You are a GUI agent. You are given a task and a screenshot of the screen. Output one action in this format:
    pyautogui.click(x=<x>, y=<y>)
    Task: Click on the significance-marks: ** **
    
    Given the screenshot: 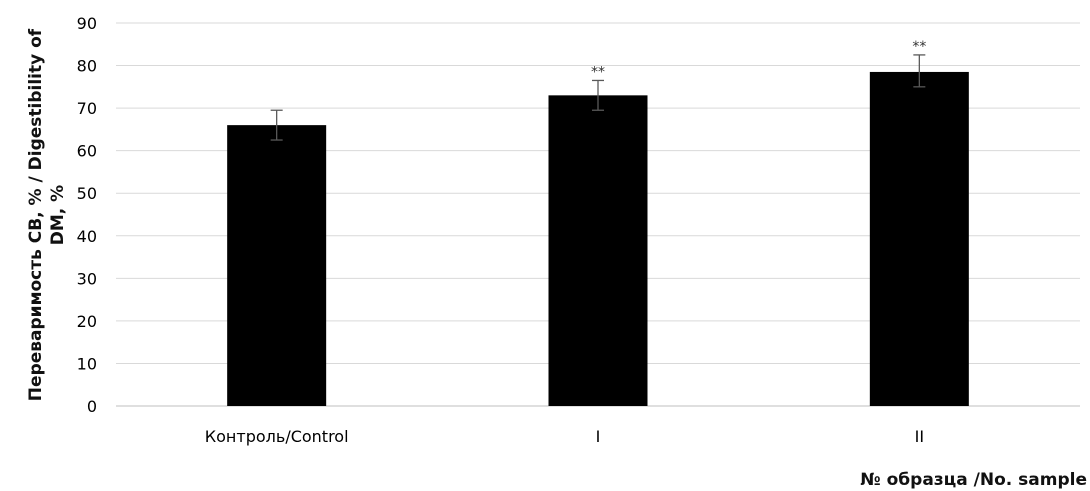 What is the action you would take?
    pyautogui.click(x=758, y=60)
    